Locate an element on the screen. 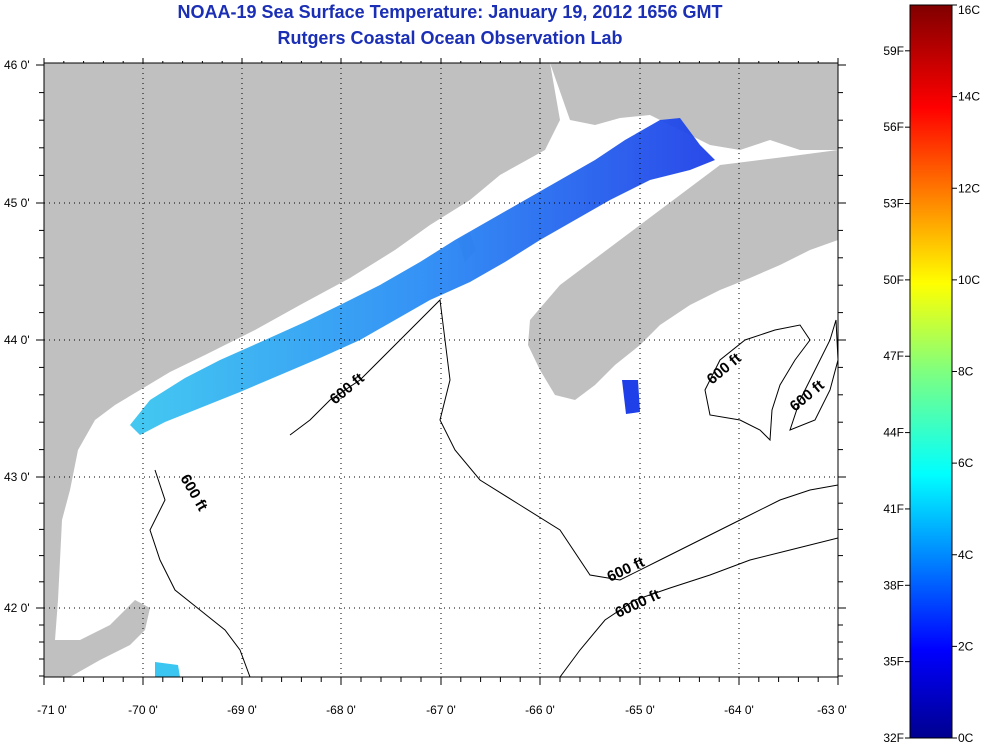 This screenshot has width=984, height=754. colorbar-label-c: 12C is located at coordinates (969, 188).